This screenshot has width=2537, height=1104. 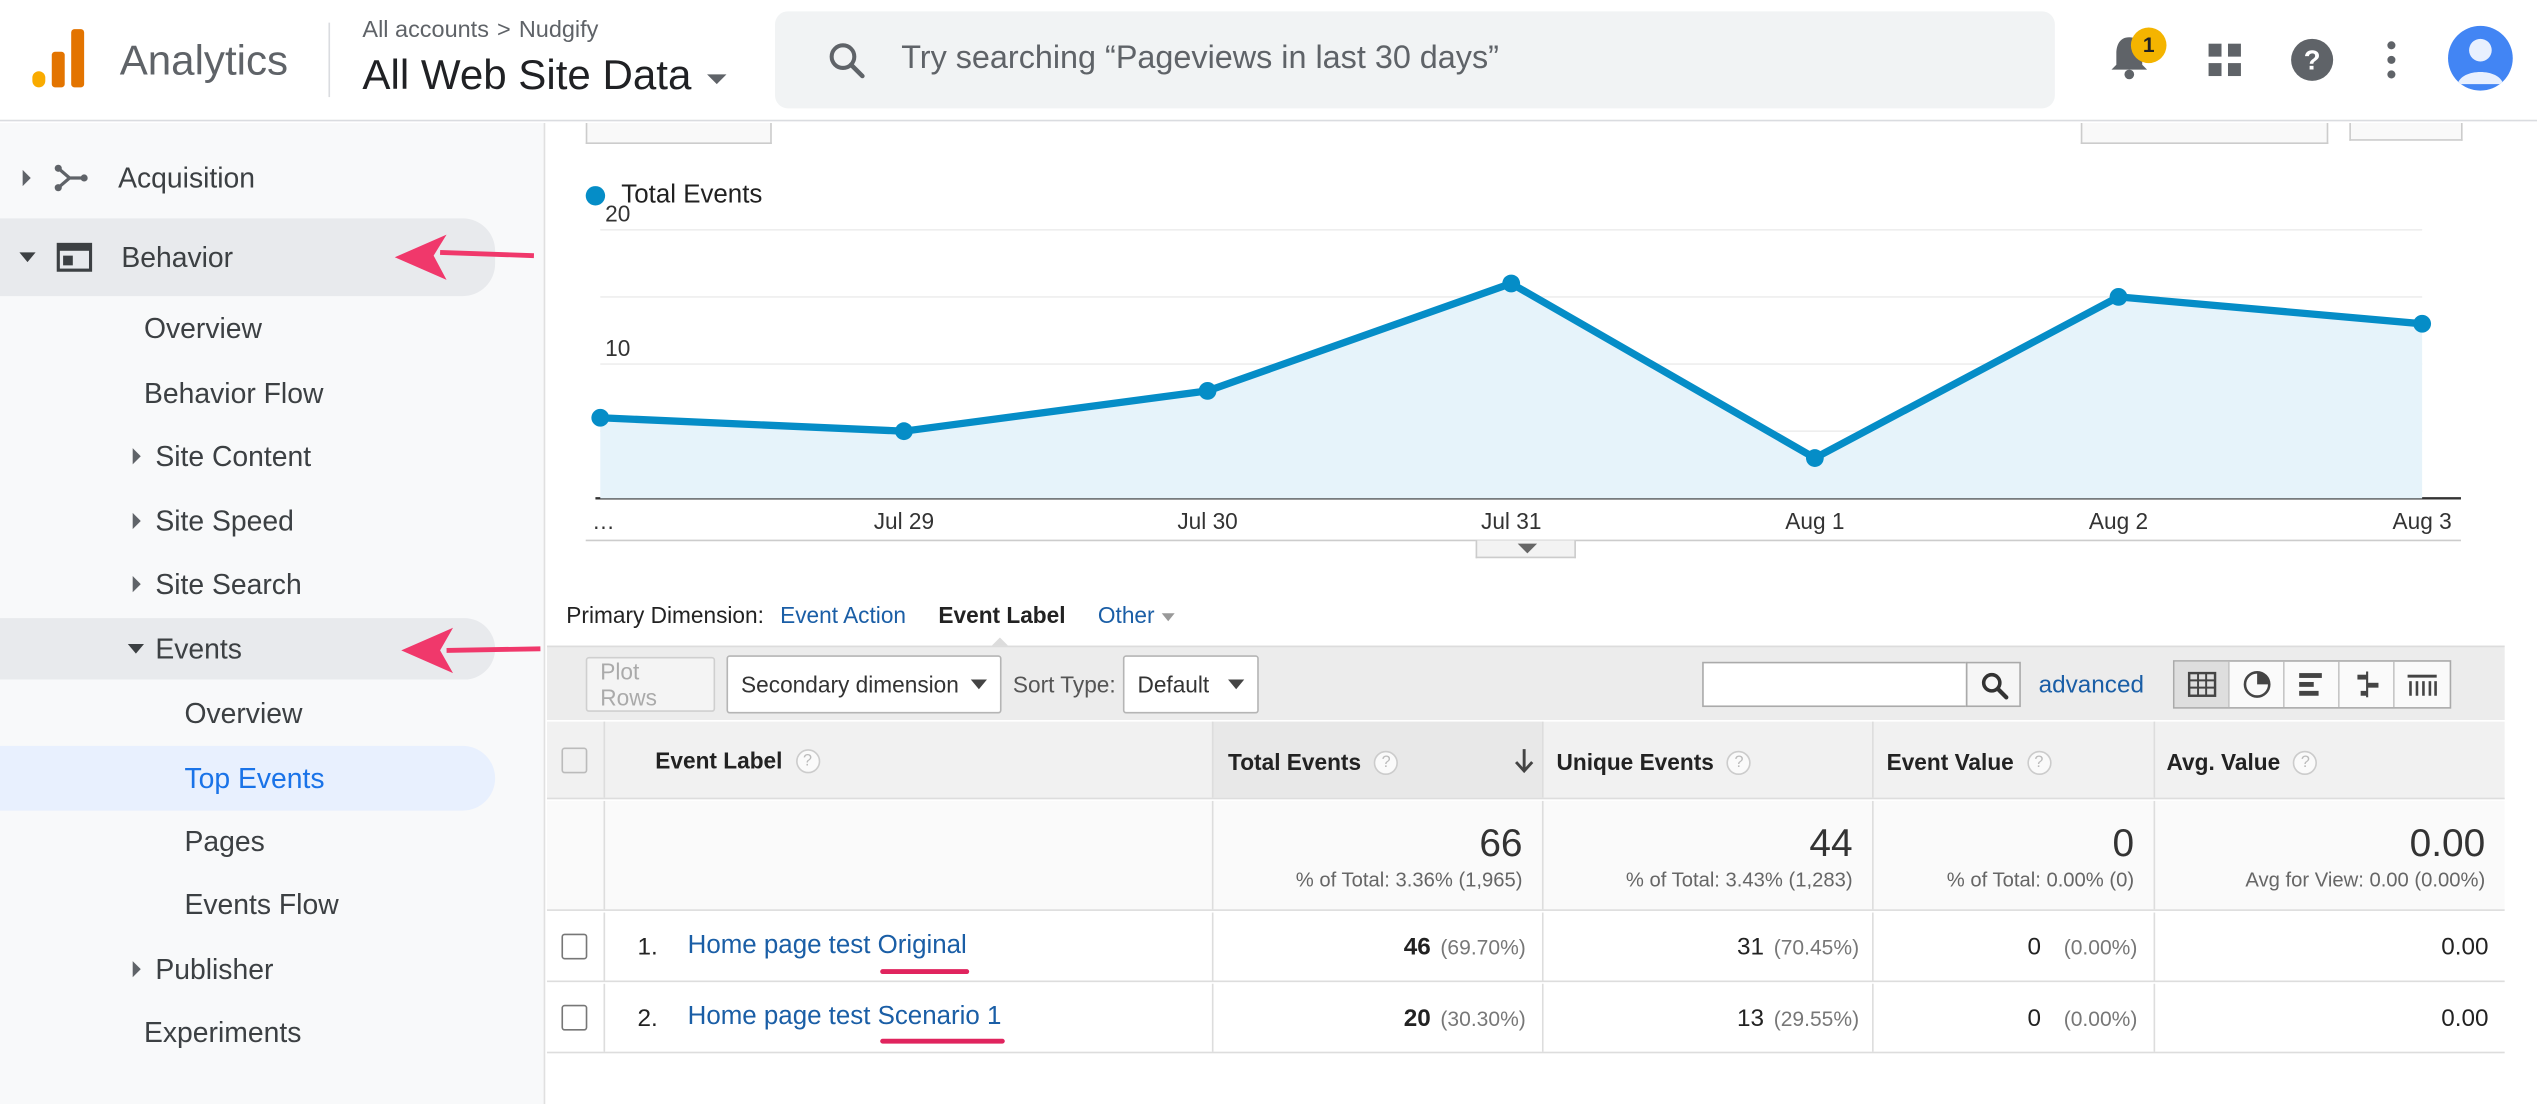 I want to click on col-total-events: Total Events?, so click(x=1378, y=759).